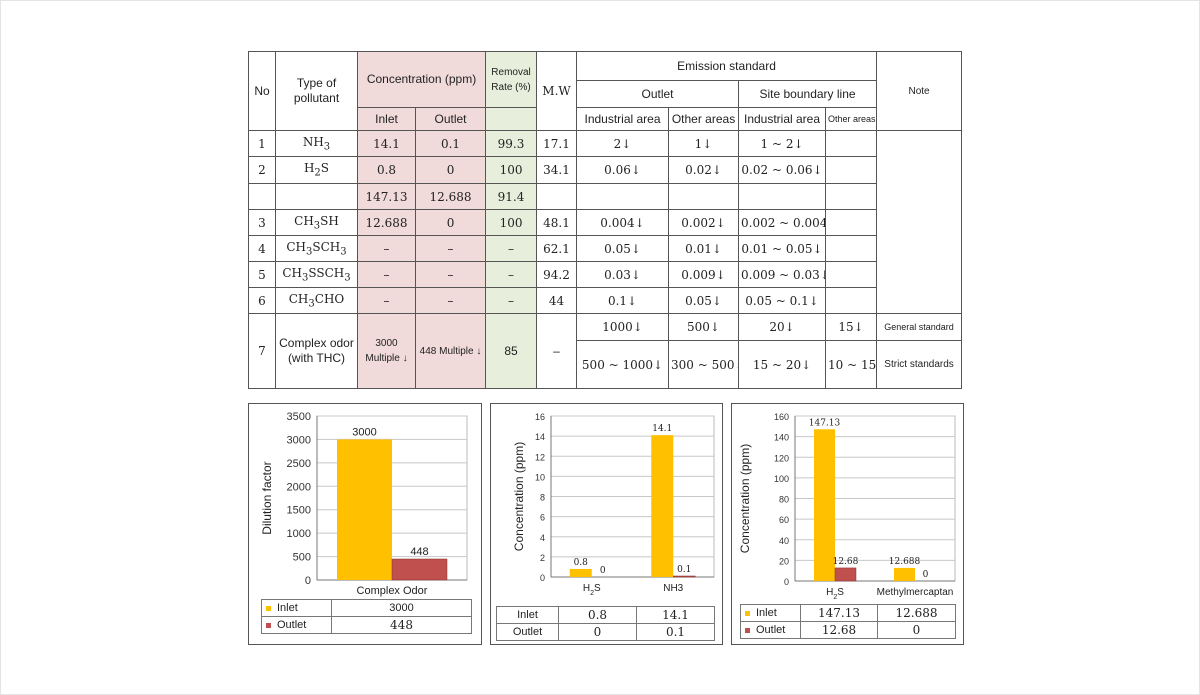 Image resolution: width=1200 pixels, height=695 pixels. I want to click on row-inlet: 147.13, so click(386, 196).